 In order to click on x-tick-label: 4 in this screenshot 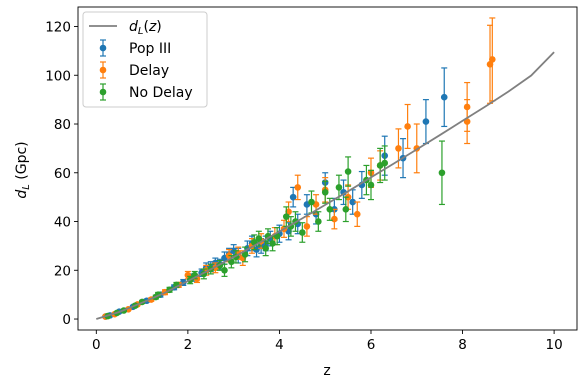, I will do `click(279, 345)`.